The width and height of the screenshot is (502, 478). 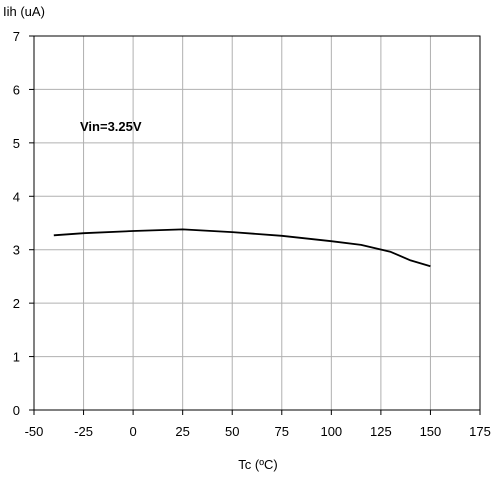 I want to click on x-tick-label: 175, so click(x=480, y=431).